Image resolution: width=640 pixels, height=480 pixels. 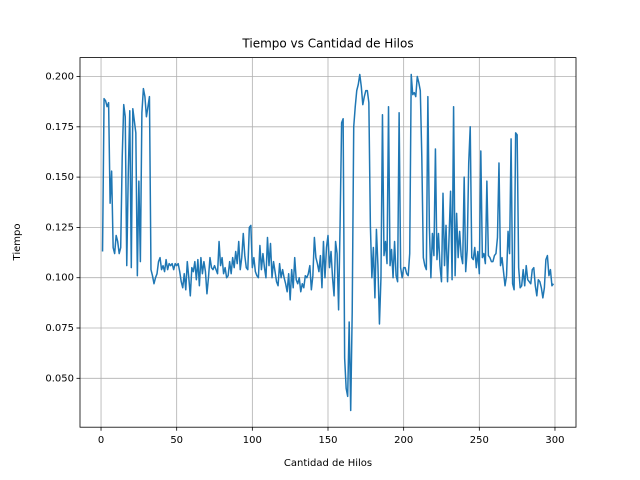 I want to click on y-tick-label: 0.050, so click(x=59, y=378).